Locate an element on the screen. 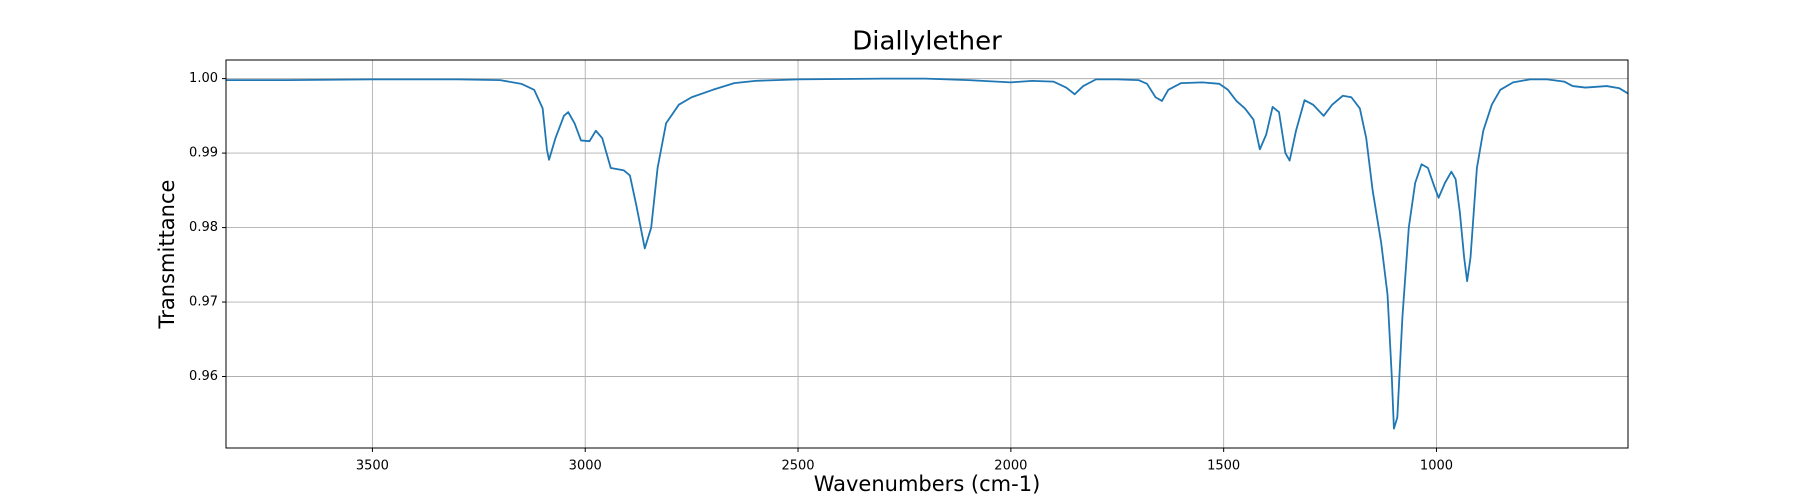 The height and width of the screenshot is (504, 1800). x-tick-label: 1500 is located at coordinates (1223, 466).